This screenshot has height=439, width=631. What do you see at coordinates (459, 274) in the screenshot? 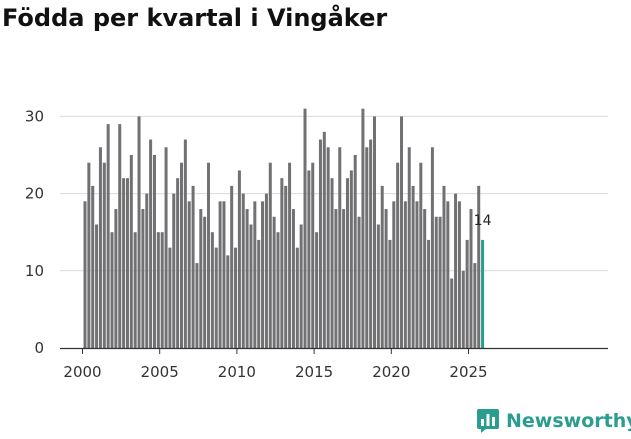
I see `bar-2024-Q2` at bounding box center [459, 274].